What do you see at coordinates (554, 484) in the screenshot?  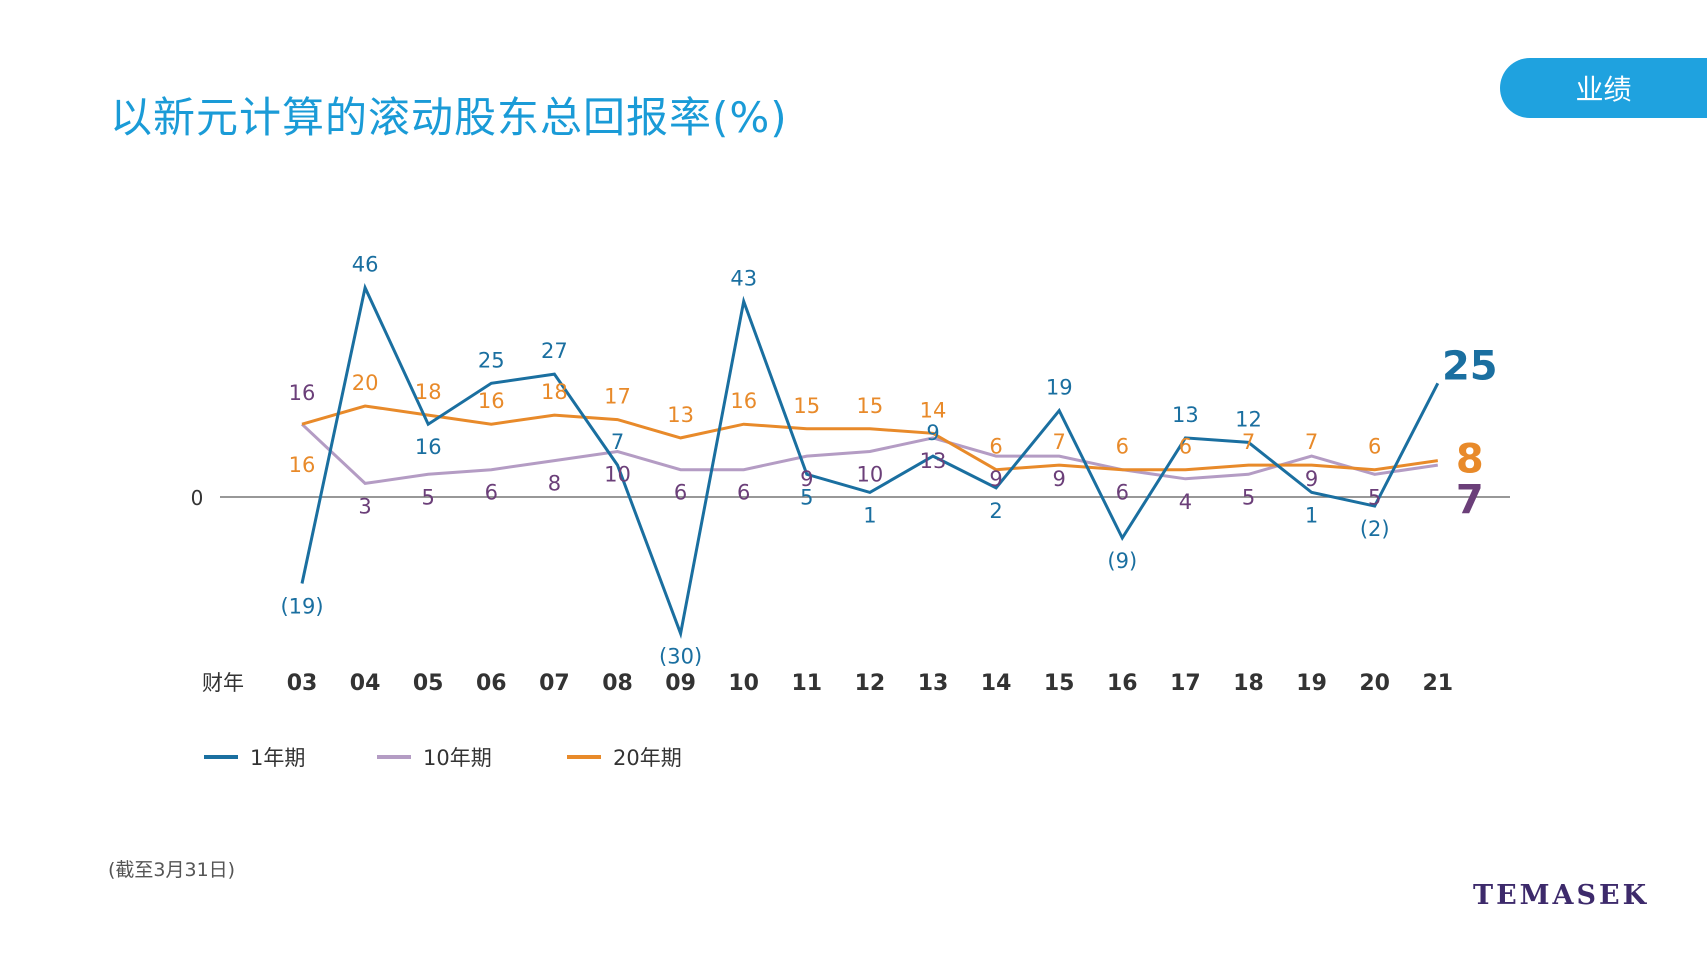 I see `ten-year-data-label: 8` at bounding box center [554, 484].